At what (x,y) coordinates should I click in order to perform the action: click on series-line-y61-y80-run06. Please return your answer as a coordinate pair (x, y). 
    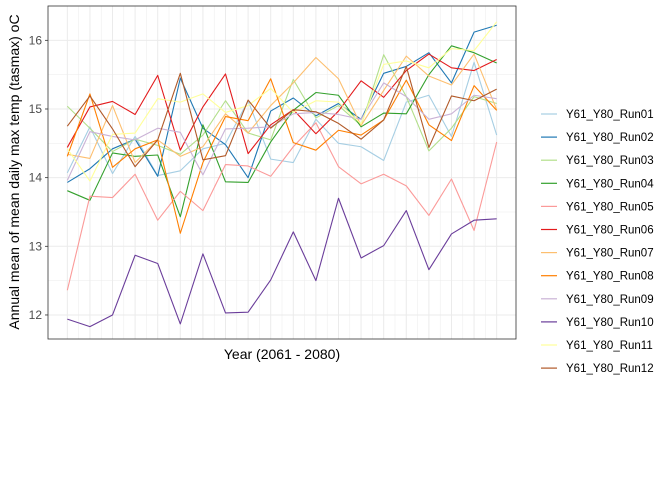
    Looking at the image, I should click on (281, 104).